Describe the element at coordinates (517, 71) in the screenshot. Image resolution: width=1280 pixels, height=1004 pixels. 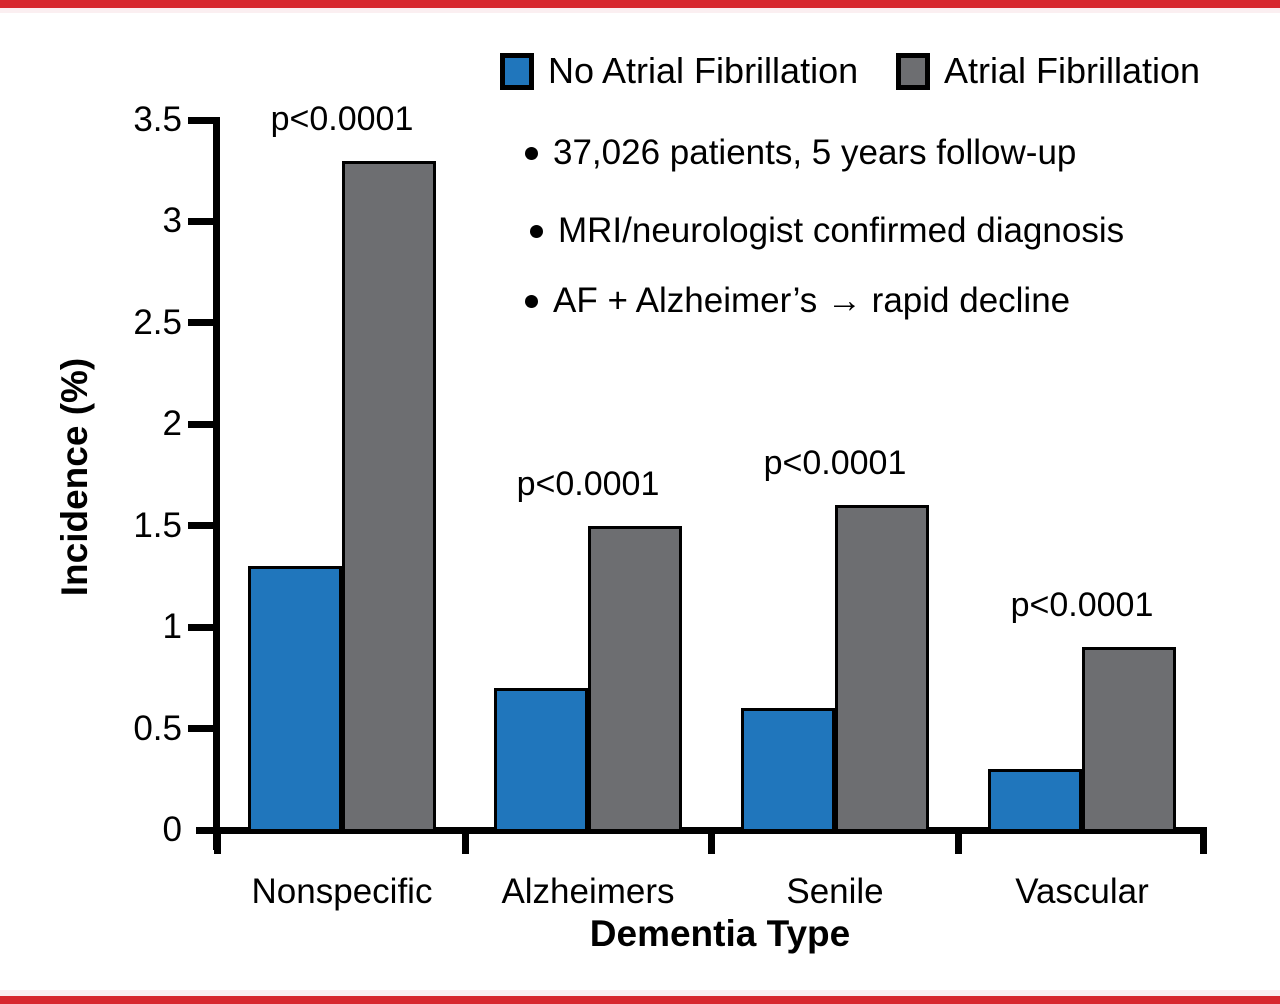
I see `legend-swatch-no-atrial-fibrillation` at that location.